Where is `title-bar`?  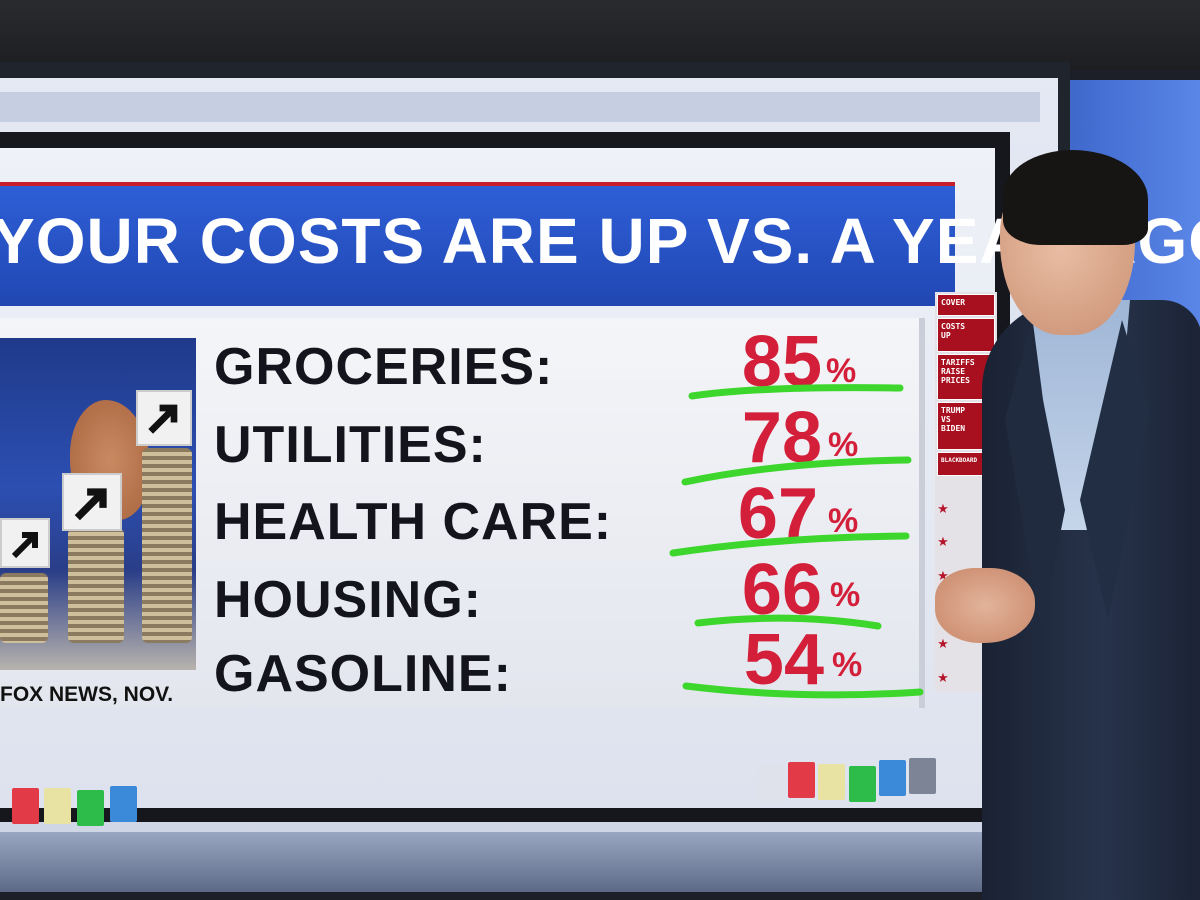
title-bar is located at coordinates (477, 244).